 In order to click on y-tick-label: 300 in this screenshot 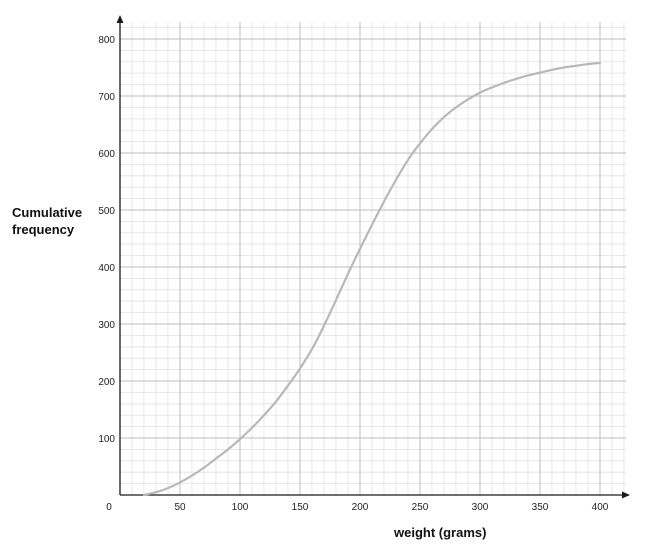, I will do `click(106, 325)`.